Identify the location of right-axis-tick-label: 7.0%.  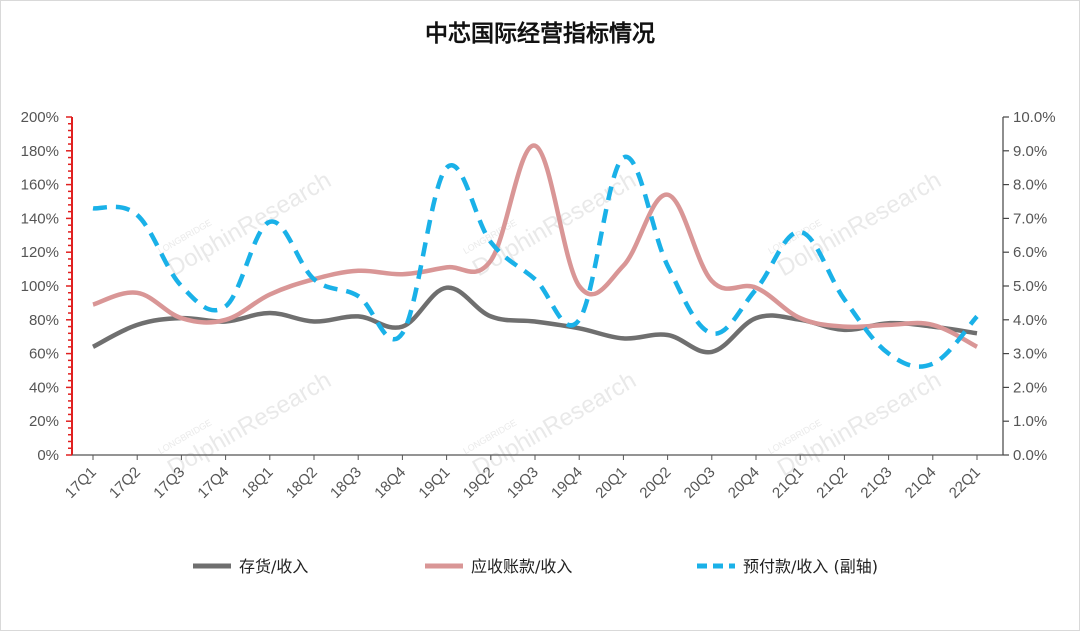
(1030, 218).